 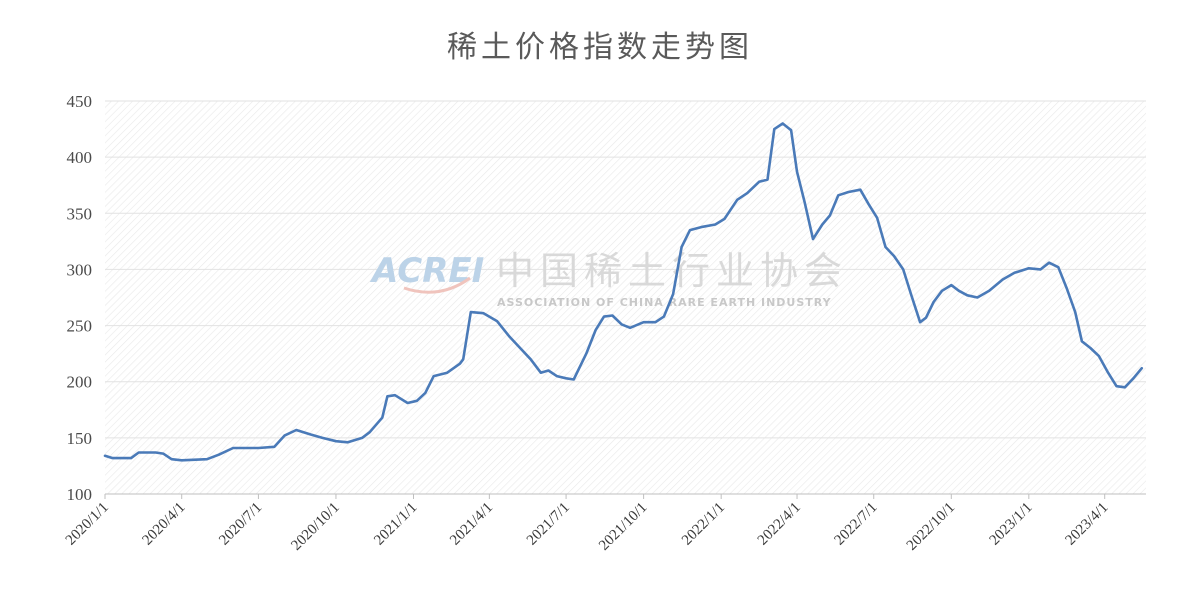 I want to click on y-tick-label: 450, so click(x=80, y=101).